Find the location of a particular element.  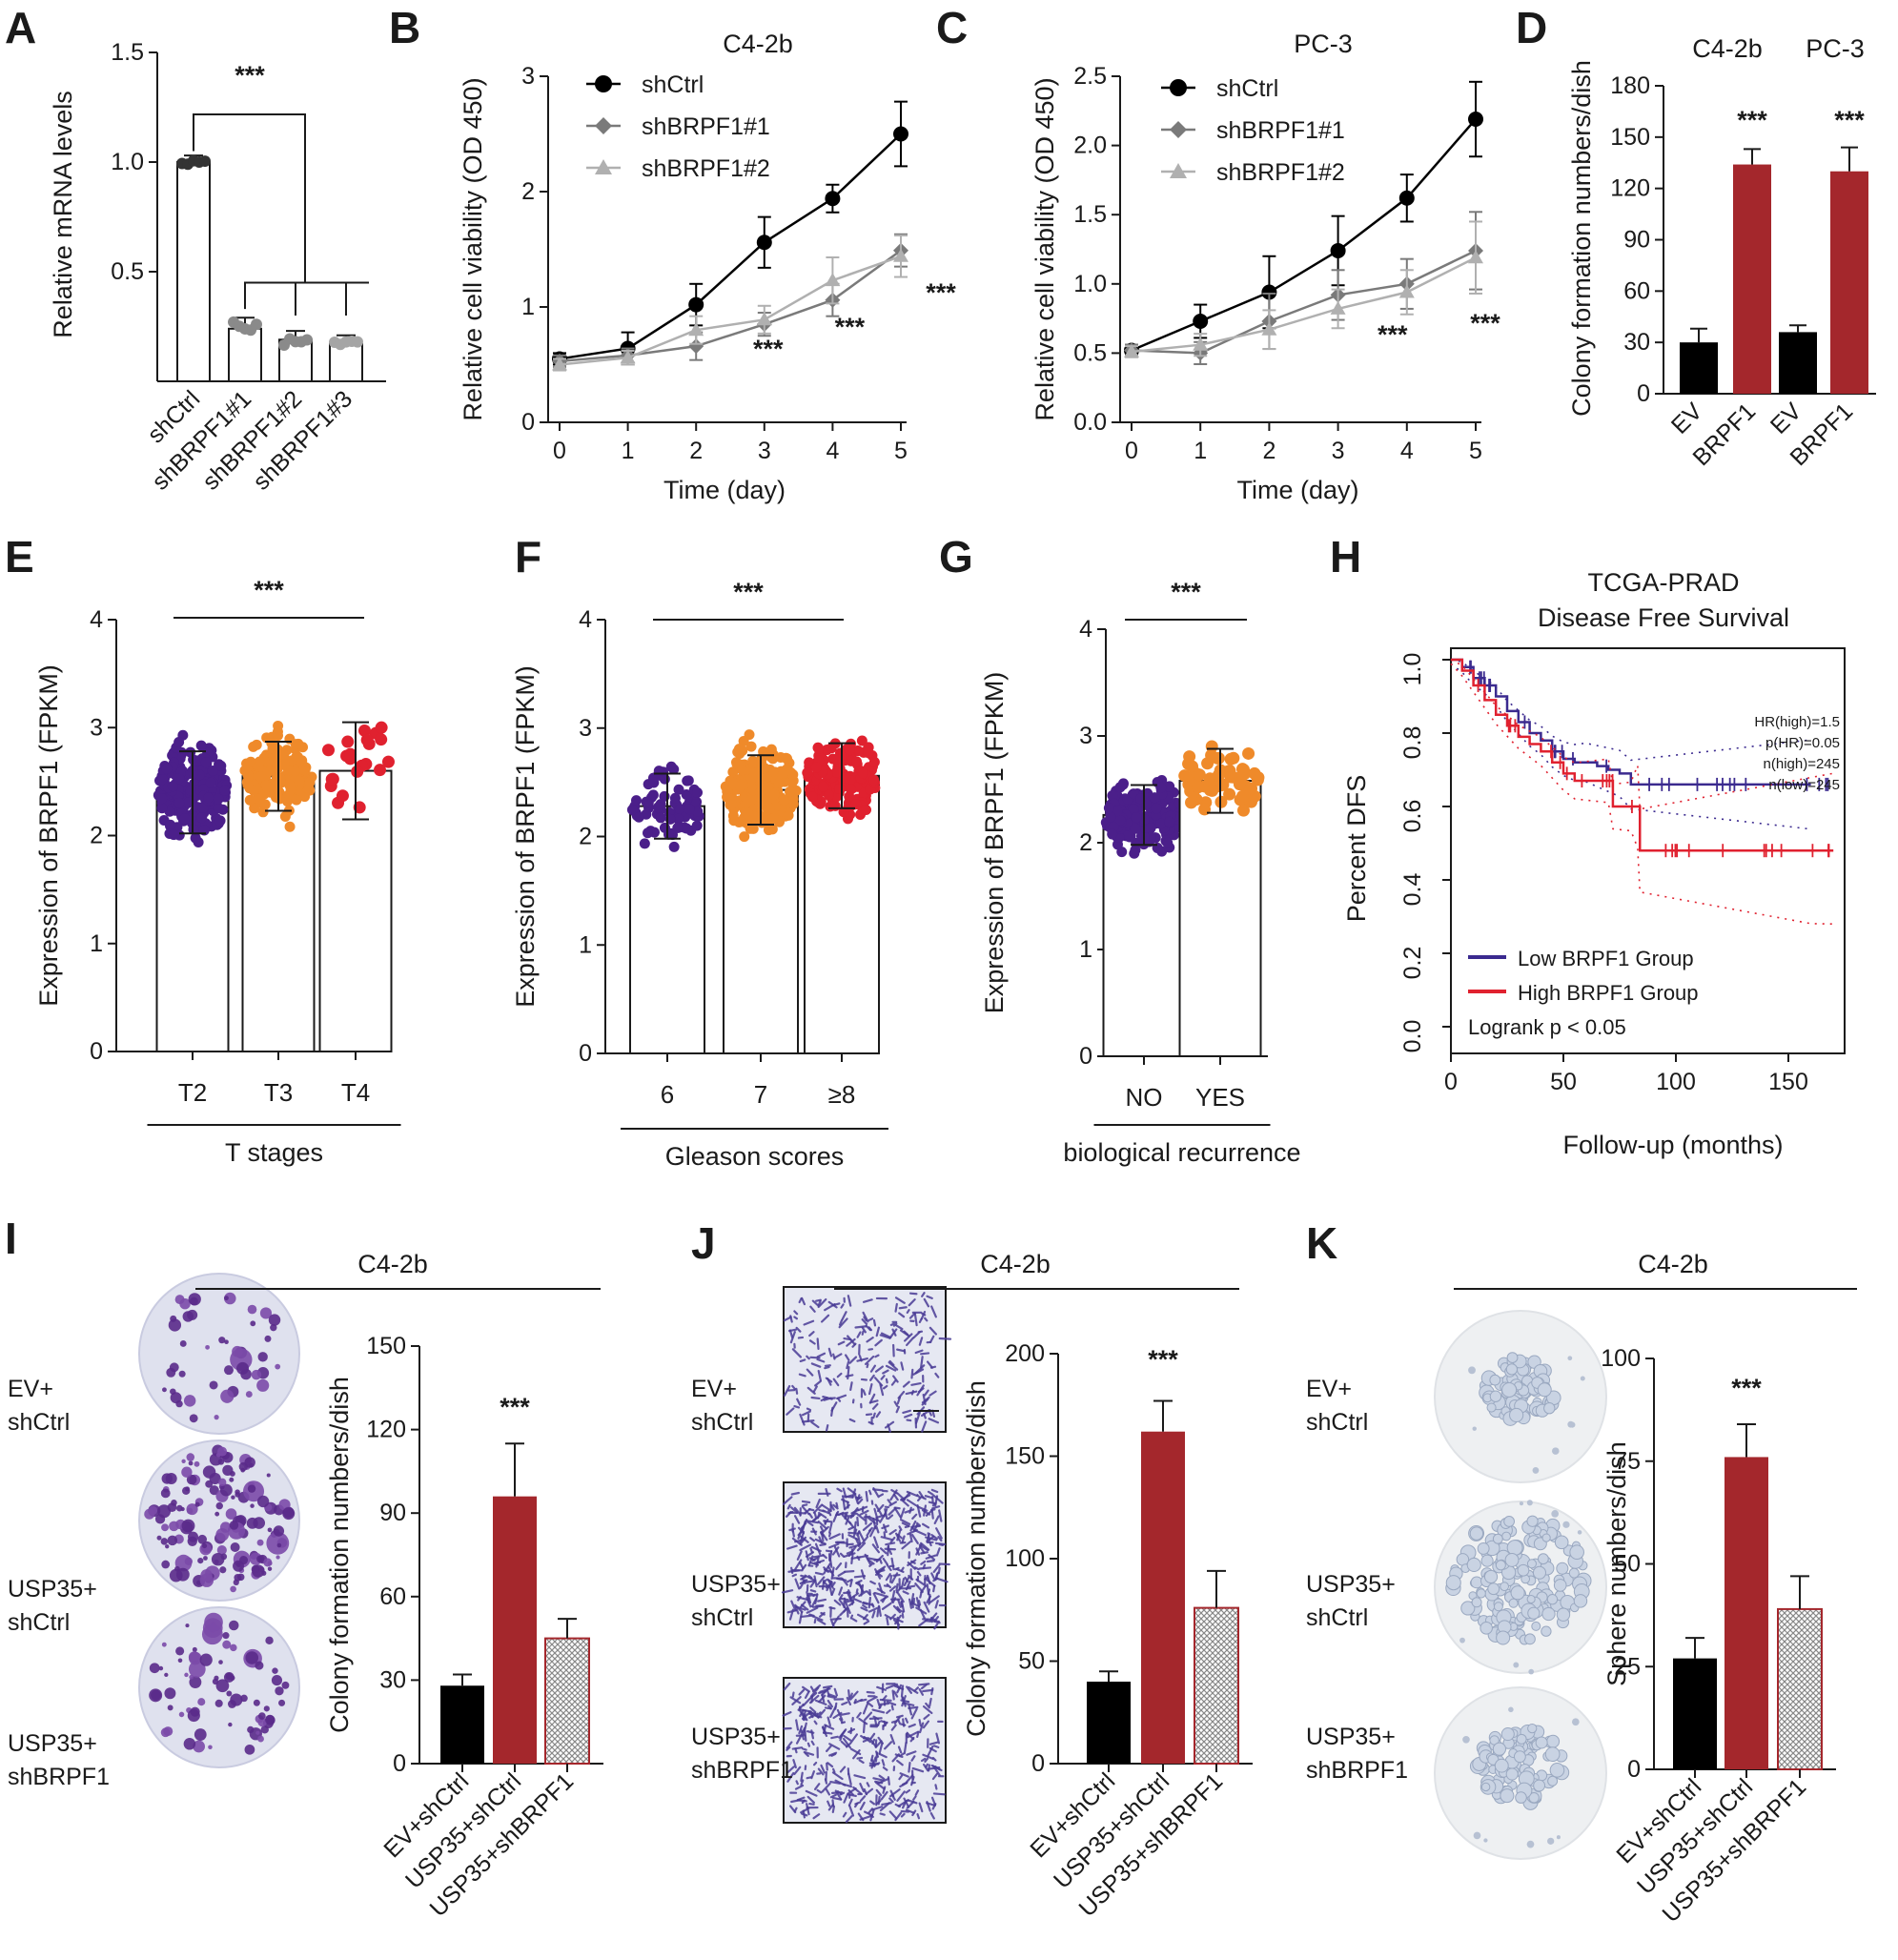

panel-c-point is located at coordinates (1406, 198).